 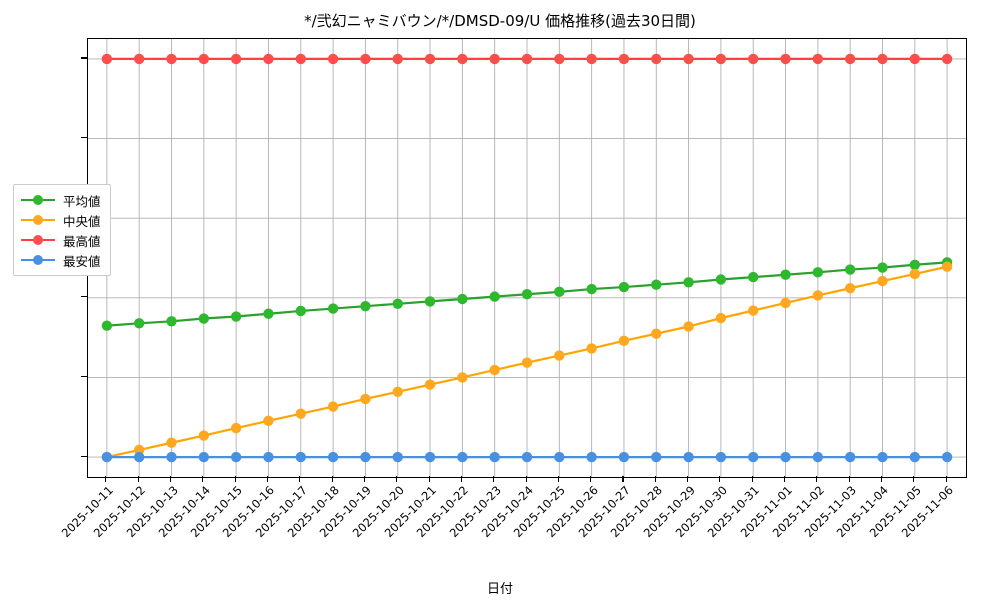 What do you see at coordinates (82, 221) in the screenshot?
I see `legend-label: 中央値` at bounding box center [82, 221].